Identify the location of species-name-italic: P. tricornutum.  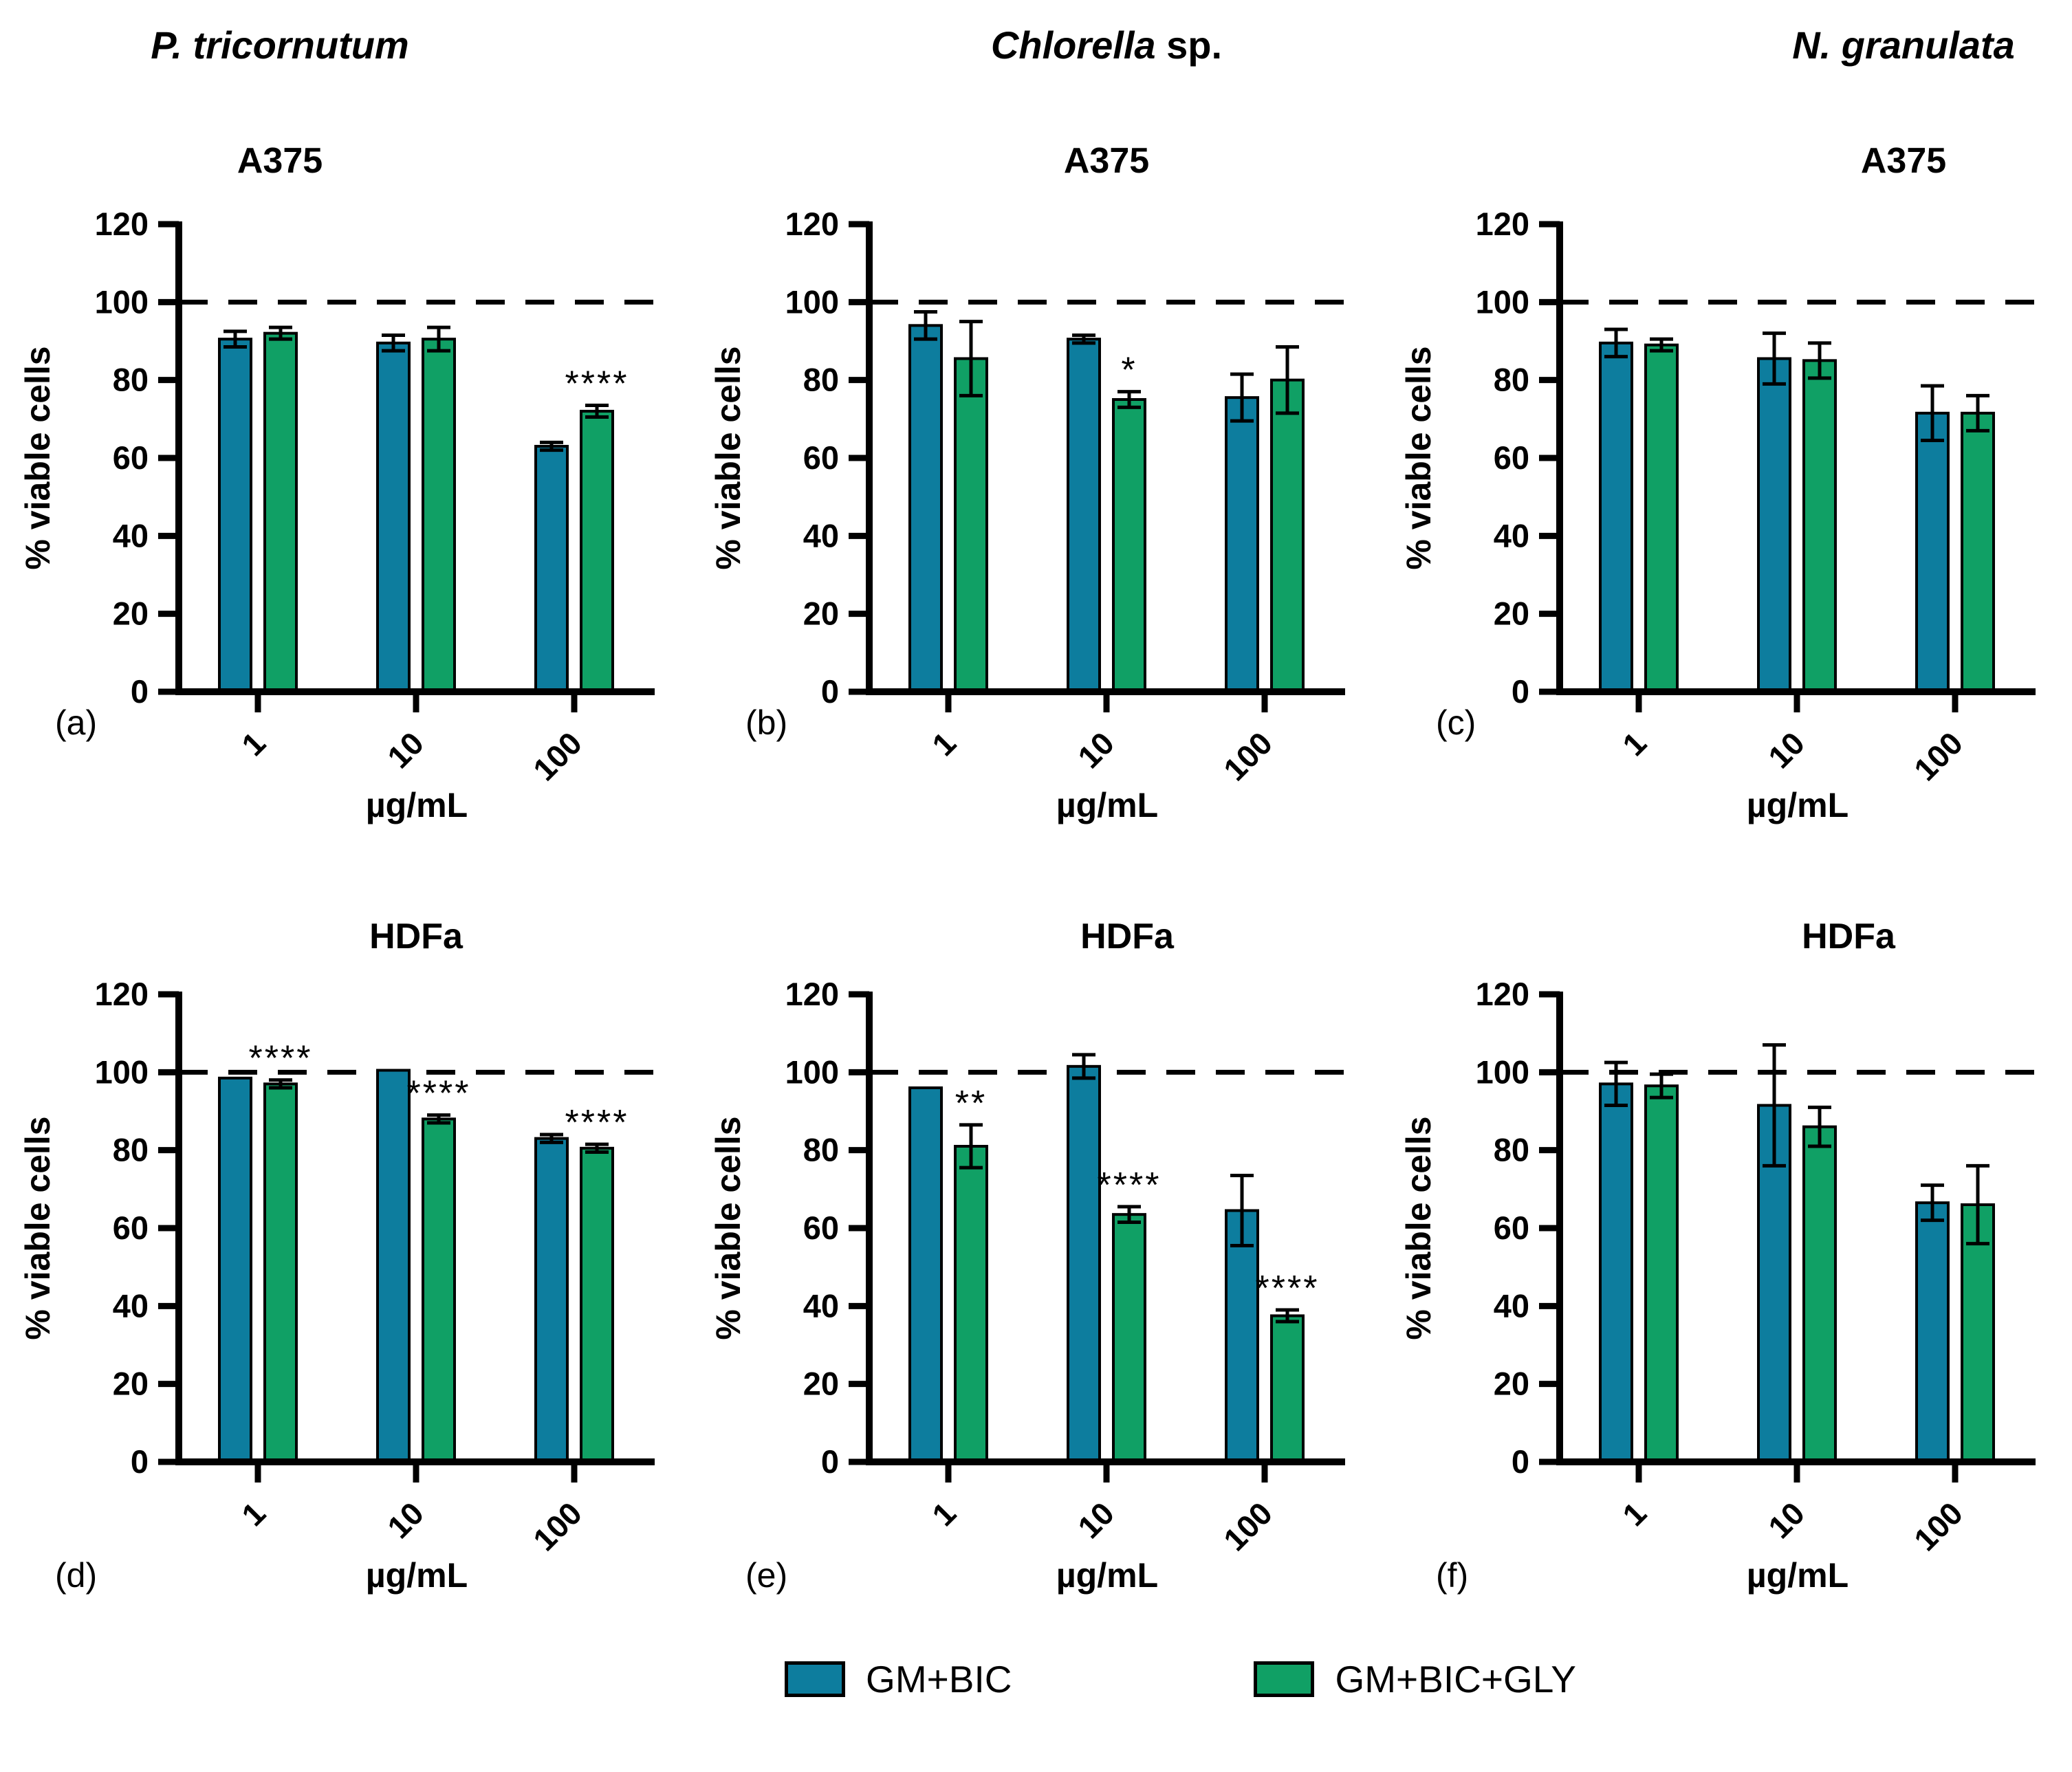
(280, 45).